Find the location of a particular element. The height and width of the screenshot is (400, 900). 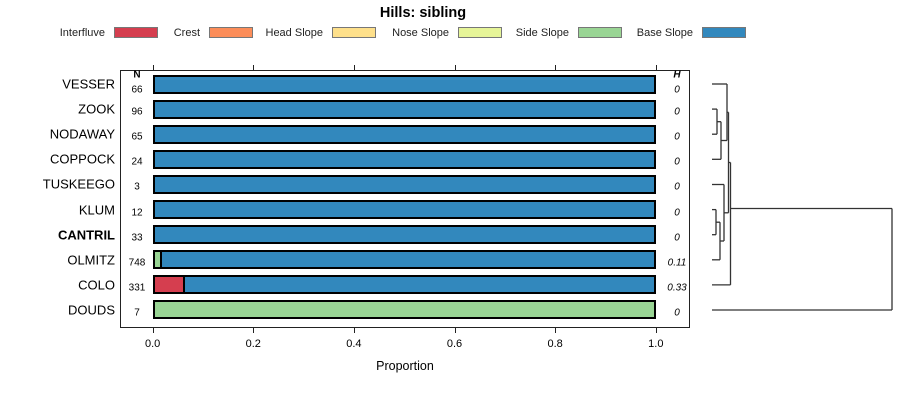

row-label: KLUM is located at coordinates (96, 210).